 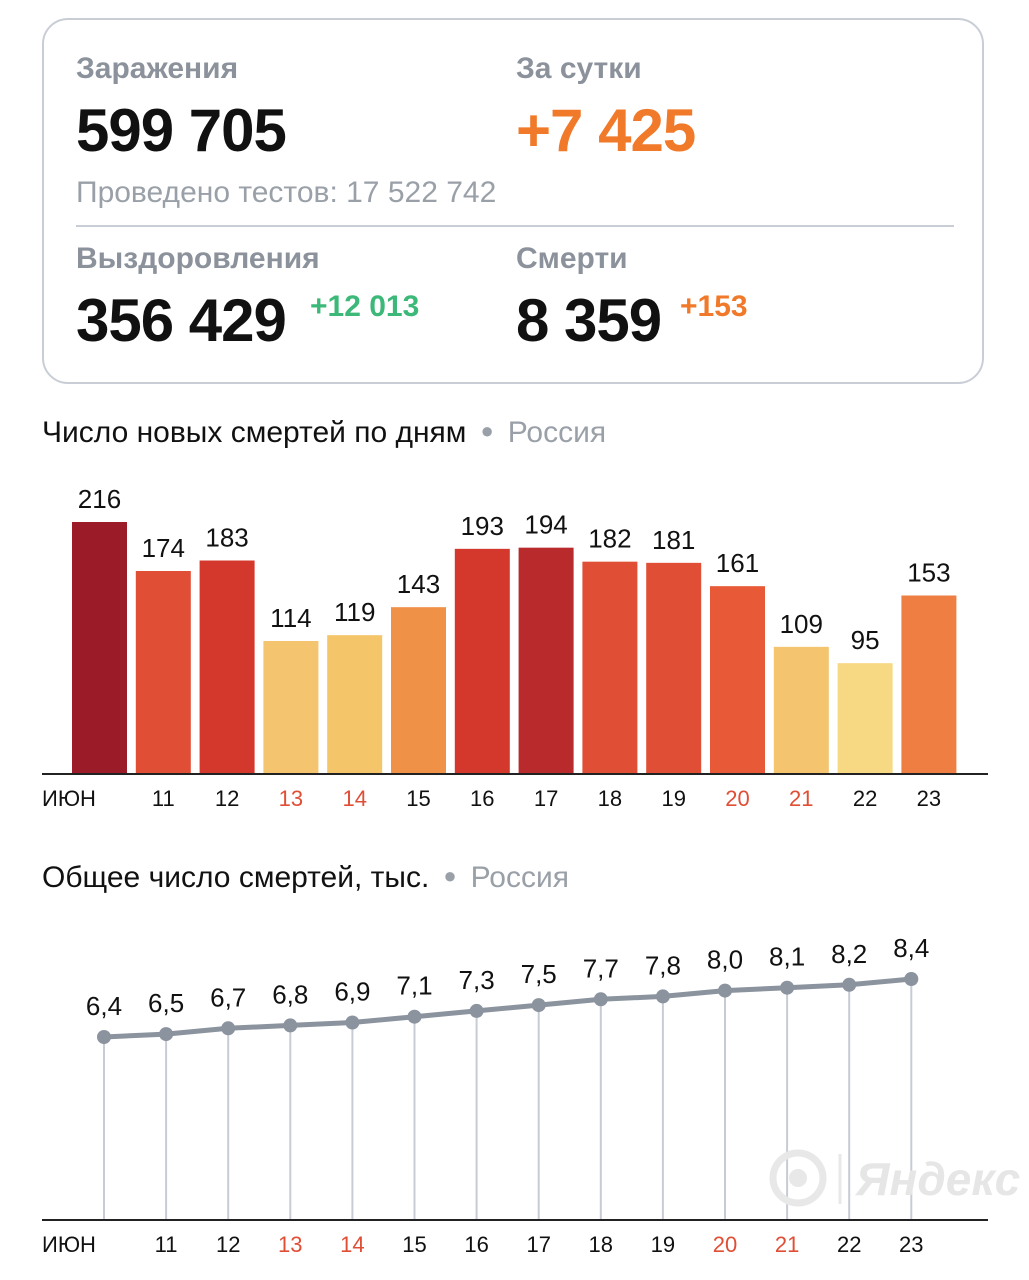 What do you see at coordinates (539, 974) in the screenshot?
I see `point-value-label: 7,5` at bounding box center [539, 974].